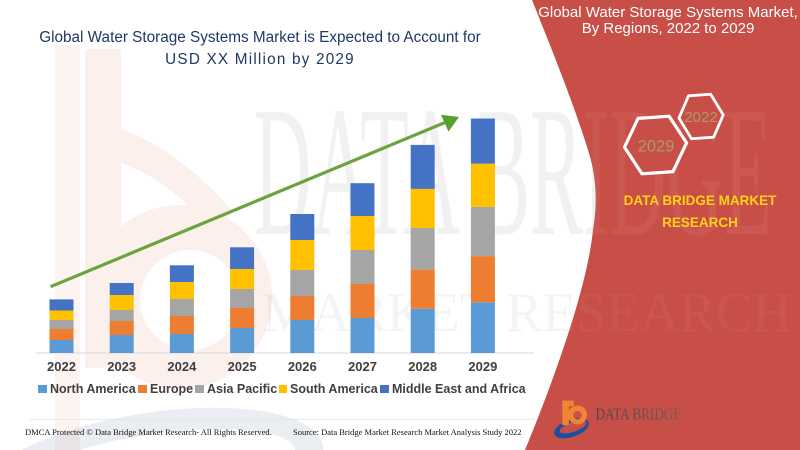 This screenshot has height=450, width=800. What do you see at coordinates (639, 414) in the screenshot?
I see `svg-text: DATA BRIDGE` at bounding box center [639, 414].